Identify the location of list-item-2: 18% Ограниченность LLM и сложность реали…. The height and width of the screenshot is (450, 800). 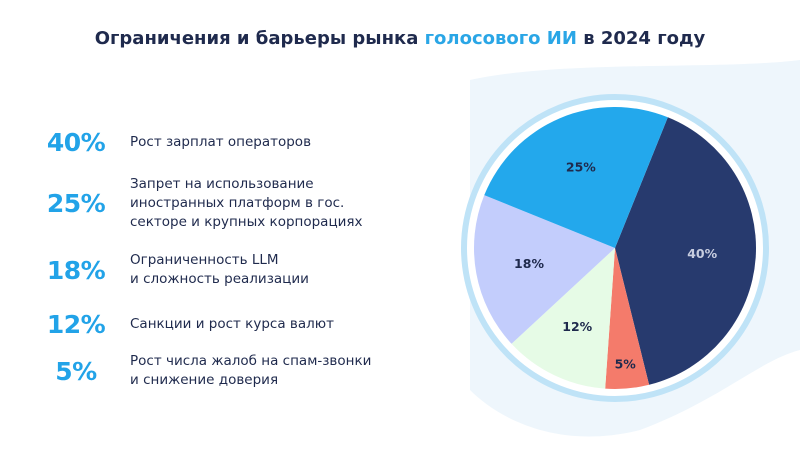
(220, 270).